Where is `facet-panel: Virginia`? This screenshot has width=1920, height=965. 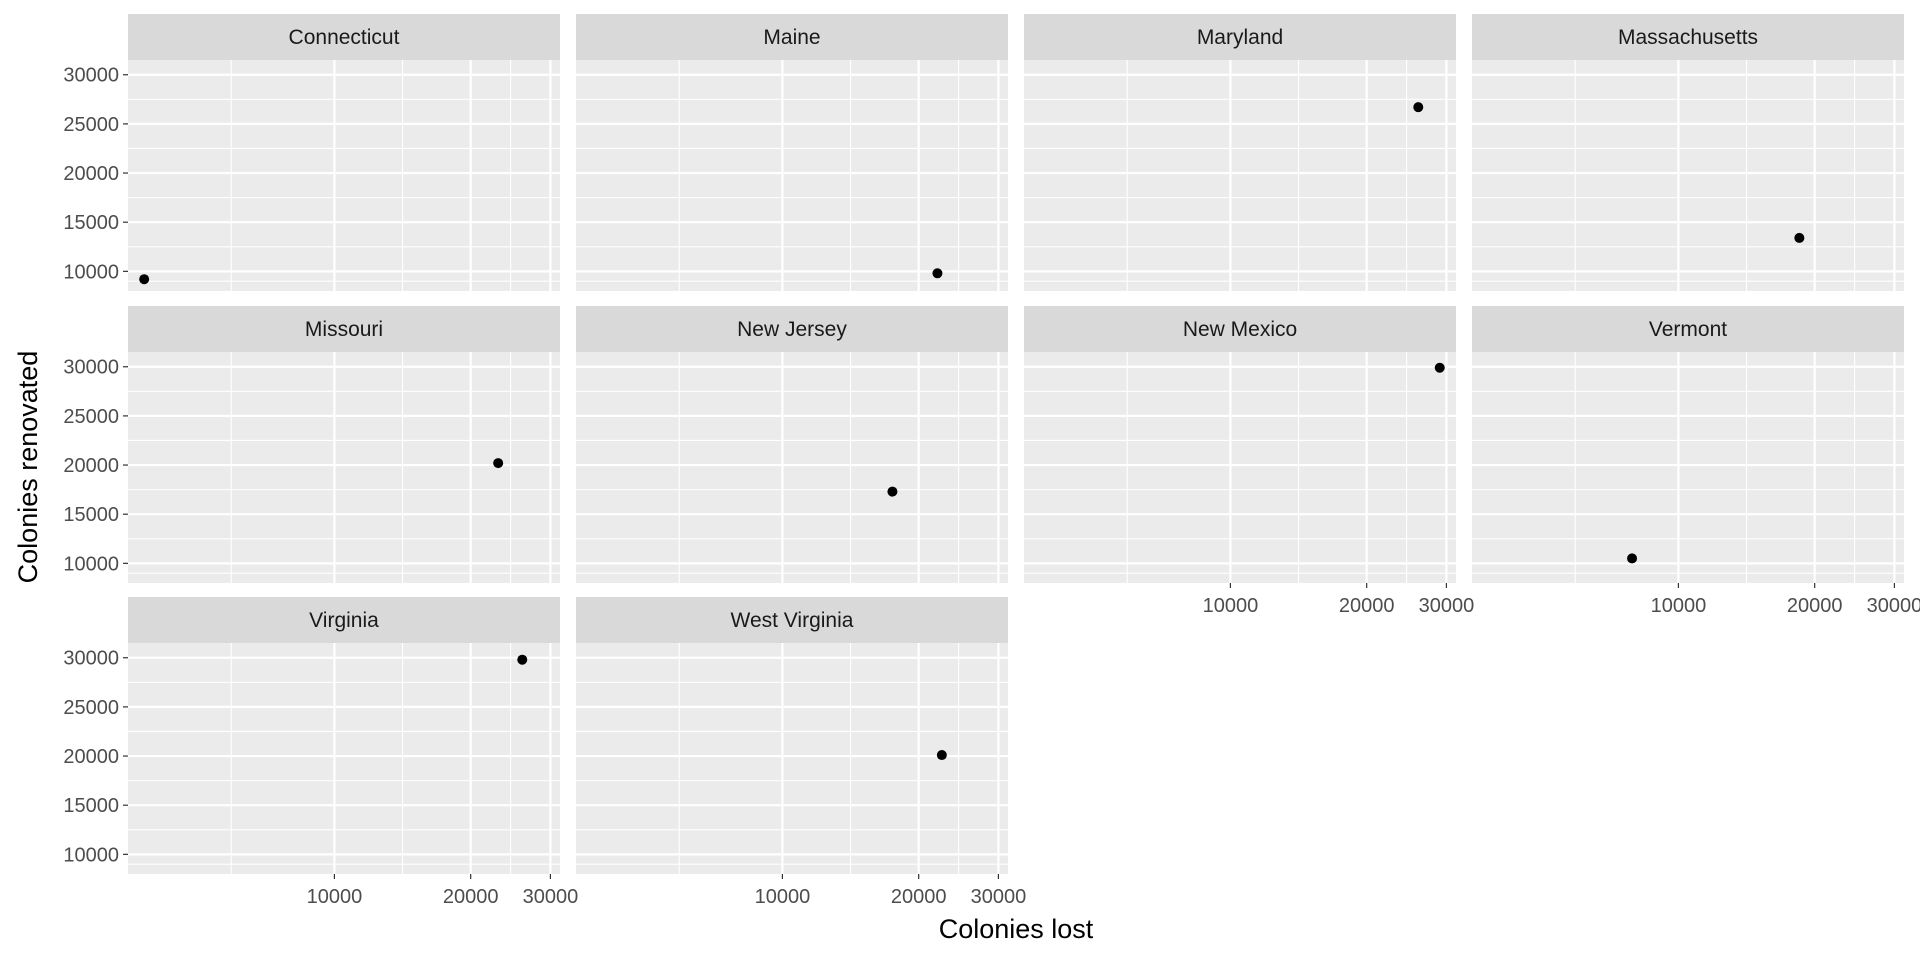 facet-panel: Virginia is located at coordinates (344, 735).